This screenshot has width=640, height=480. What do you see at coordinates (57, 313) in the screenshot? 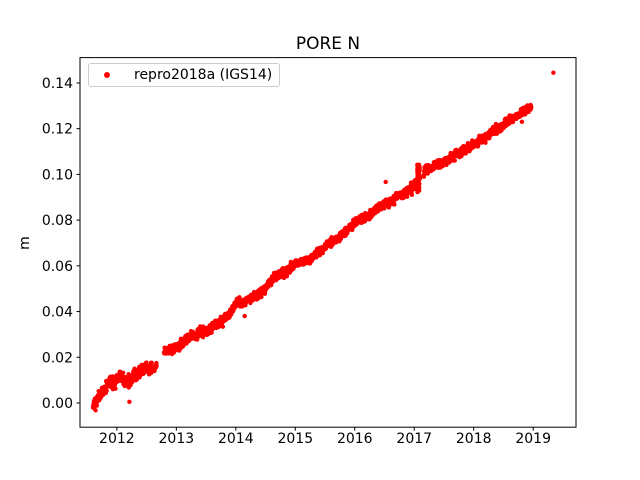
I see `y-tick-label: 0.04` at bounding box center [57, 313].